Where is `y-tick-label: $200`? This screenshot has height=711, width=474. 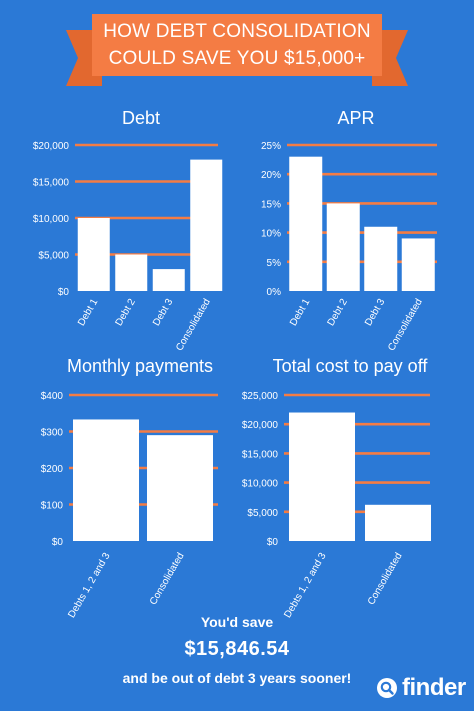
y-tick-label: $200 is located at coordinates (52, 469).